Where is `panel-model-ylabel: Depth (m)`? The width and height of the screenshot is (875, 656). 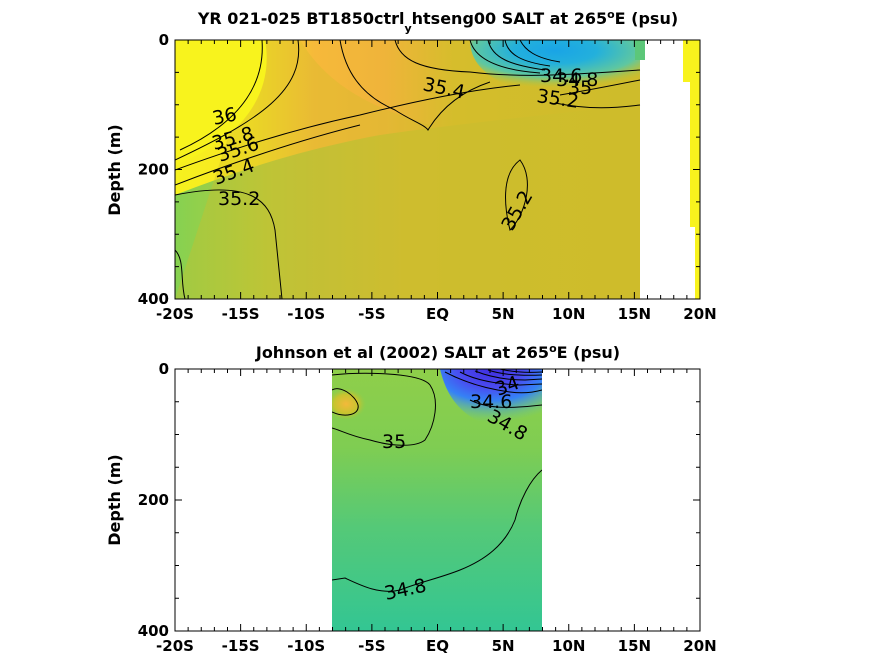
panel-model-ylabel: Depth (m) is located at coordinates (114, 170).